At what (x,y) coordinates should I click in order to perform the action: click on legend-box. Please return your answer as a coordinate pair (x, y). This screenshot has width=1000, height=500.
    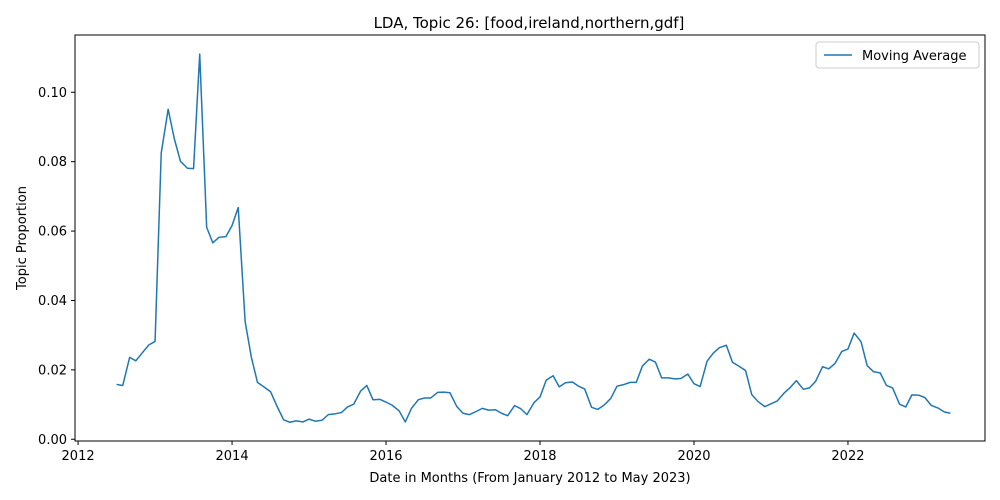
    Looking at the image, I should click on (897, 55).